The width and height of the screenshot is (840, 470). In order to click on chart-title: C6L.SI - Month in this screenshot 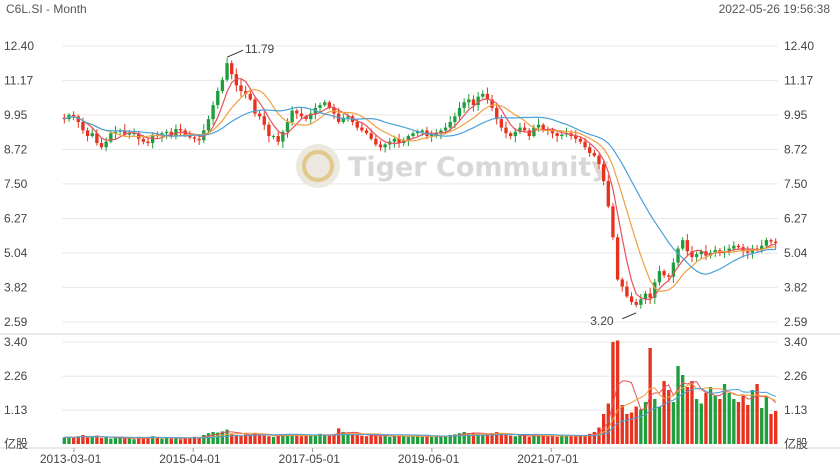, I will do `click(46, 9)`.